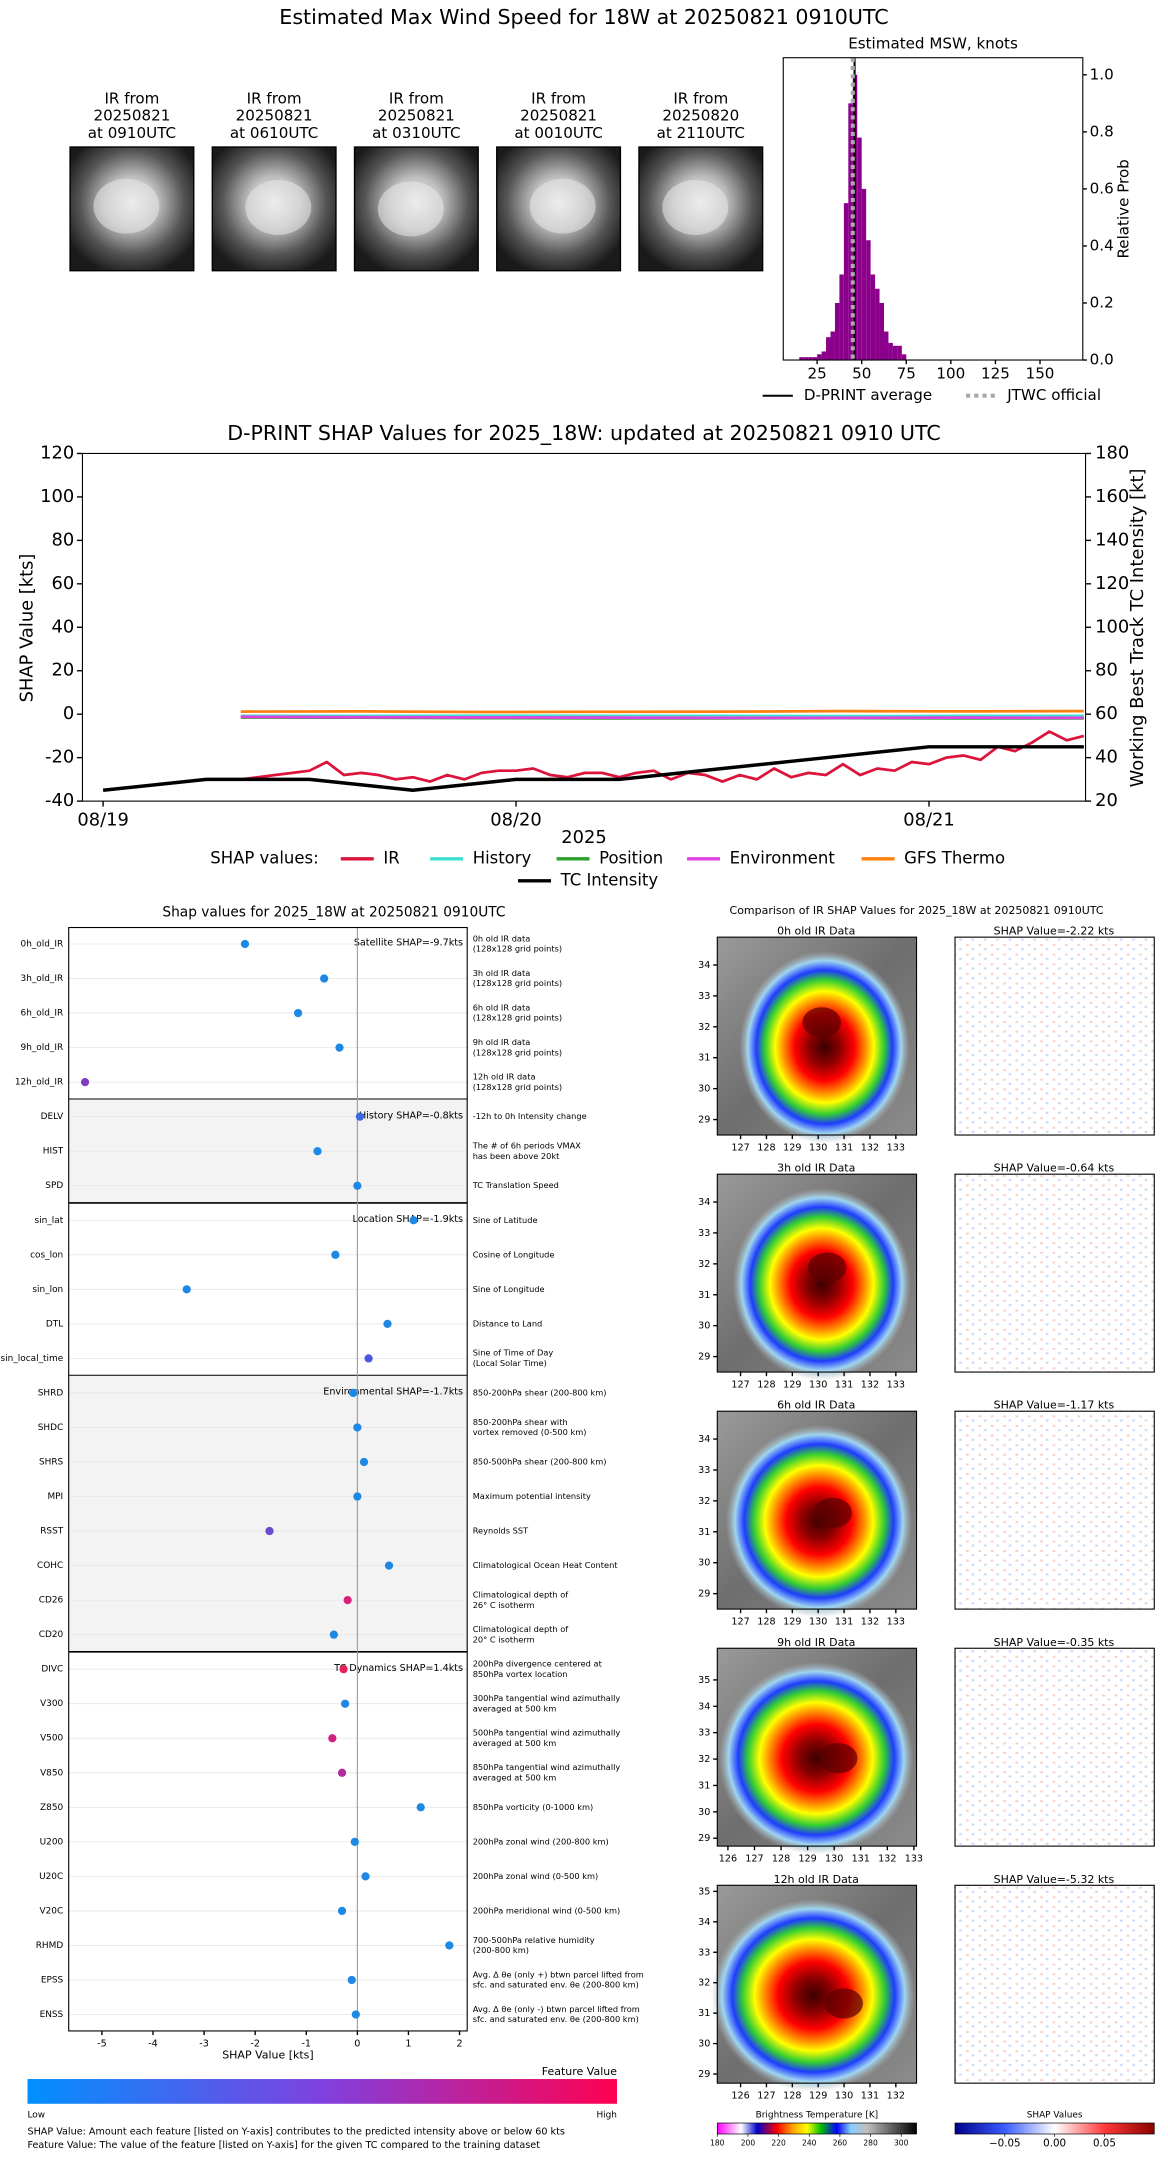  What do you see at coordinates (1054, 1273) in the screenshot?
I see `shap-image` at bounding box center [1054, 1273].